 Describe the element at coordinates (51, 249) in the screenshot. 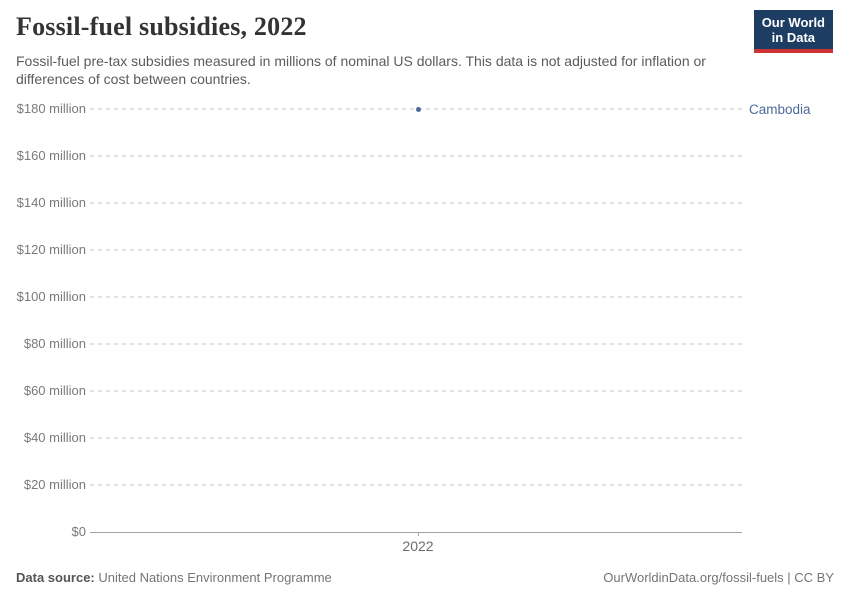

I see `y-axis-tick-label: $120 million` at that location.